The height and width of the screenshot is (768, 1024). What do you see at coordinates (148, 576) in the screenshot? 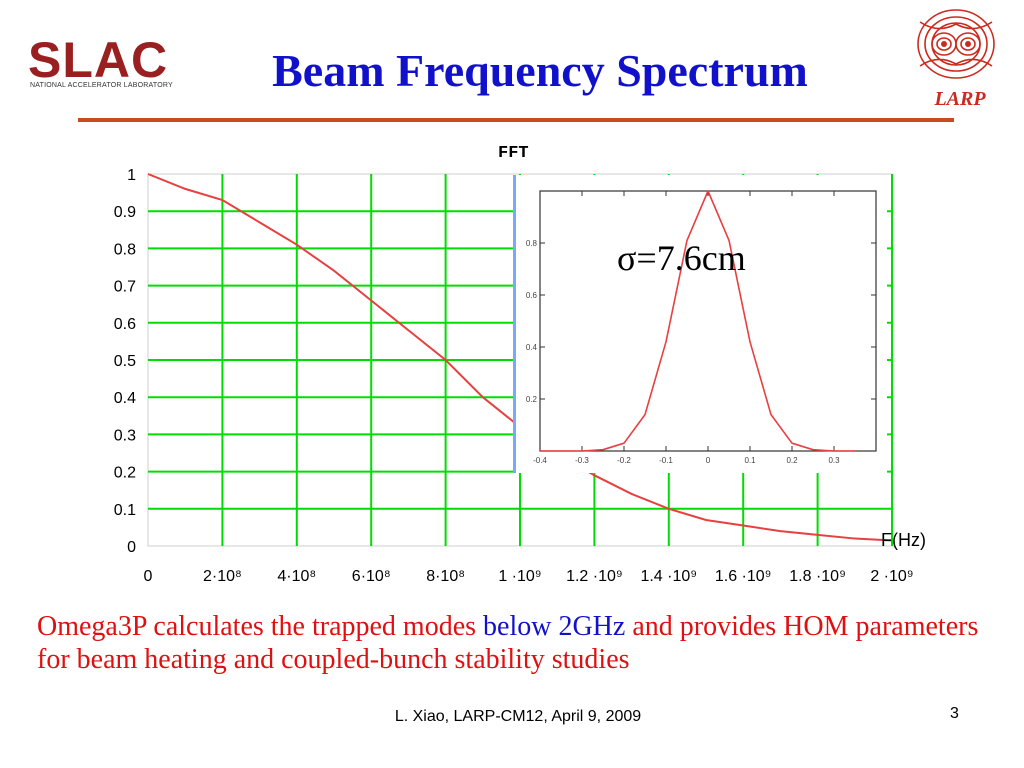
I see `x-tick-label: 0` at bounding box center [148, 576].